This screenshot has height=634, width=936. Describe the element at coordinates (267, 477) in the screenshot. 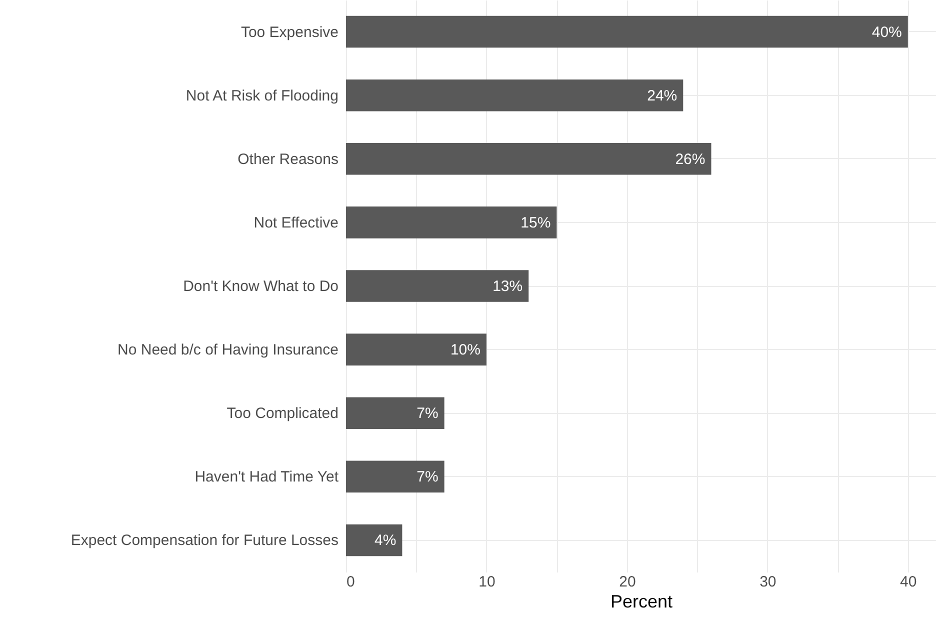

I see `y-tick-label: Haven't Had Time Yet` at that location.